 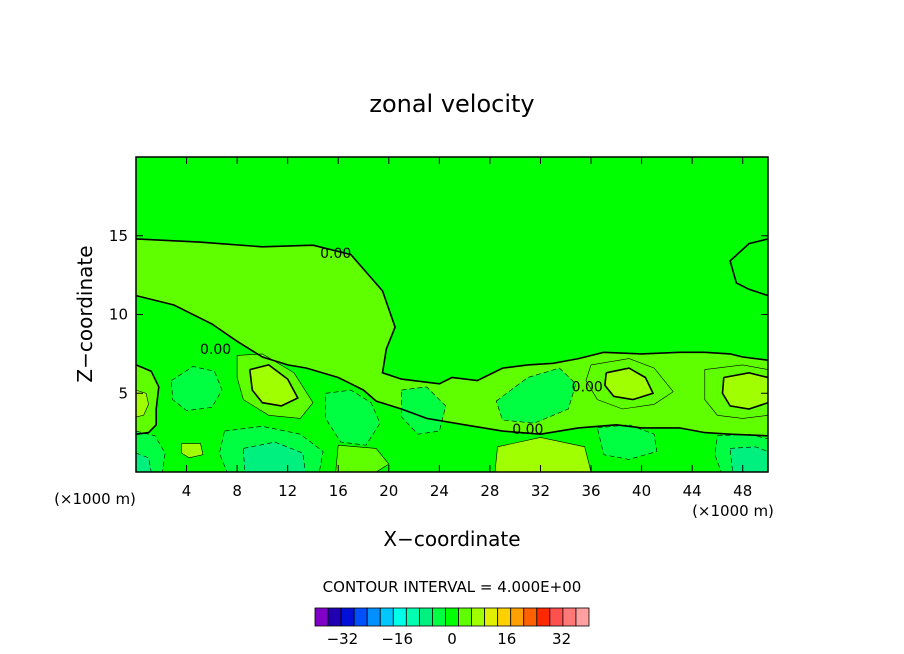 I want to click on x-tick-label: 20, so click(x=388, y=491).